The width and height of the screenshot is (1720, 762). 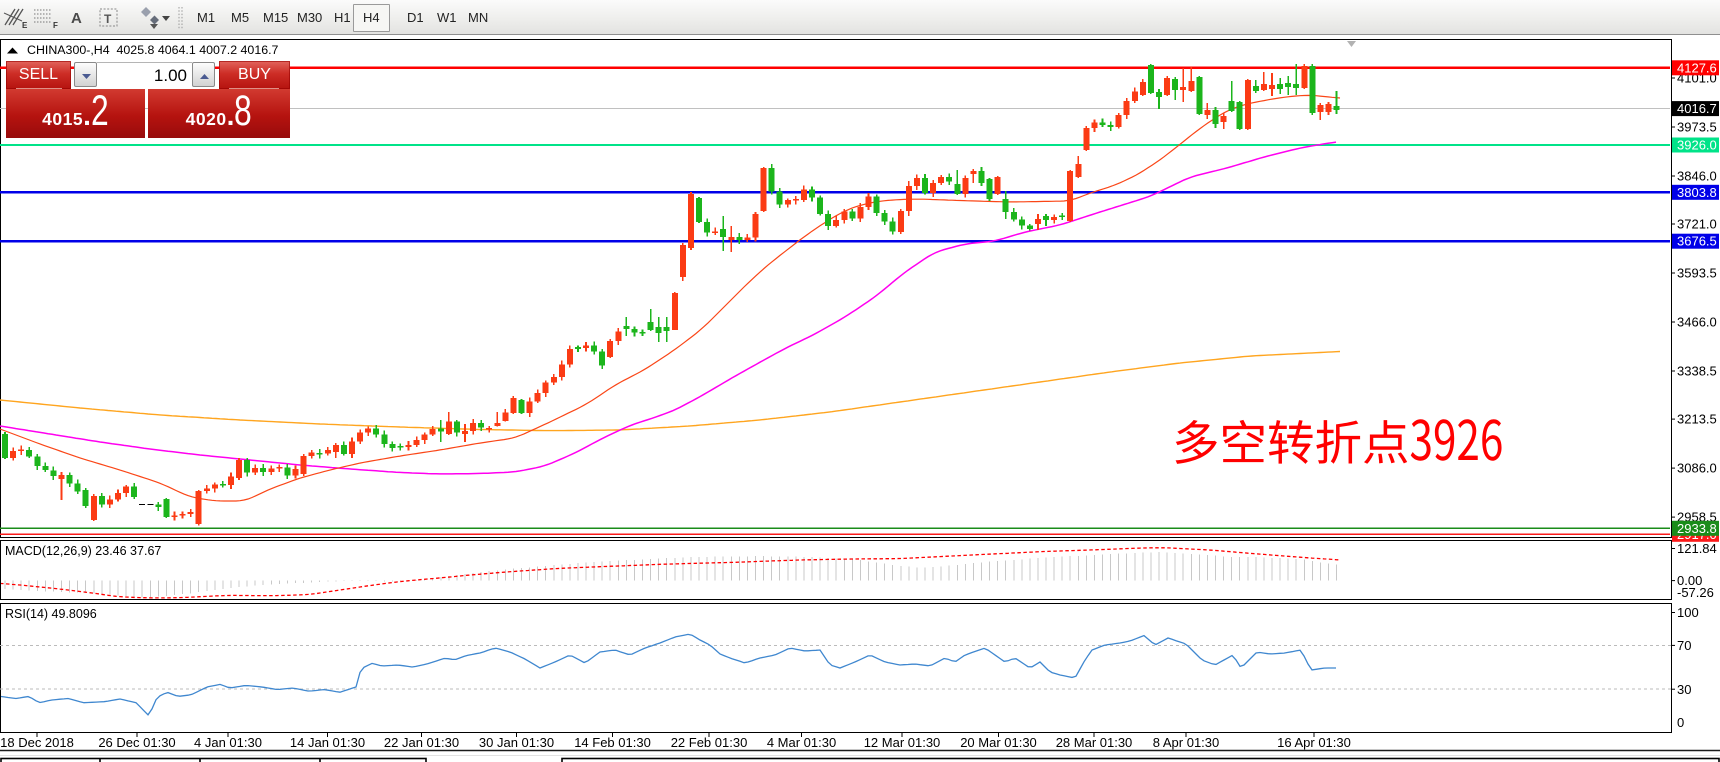 I want to click on svg-text: F, so click(x=55, y=25).